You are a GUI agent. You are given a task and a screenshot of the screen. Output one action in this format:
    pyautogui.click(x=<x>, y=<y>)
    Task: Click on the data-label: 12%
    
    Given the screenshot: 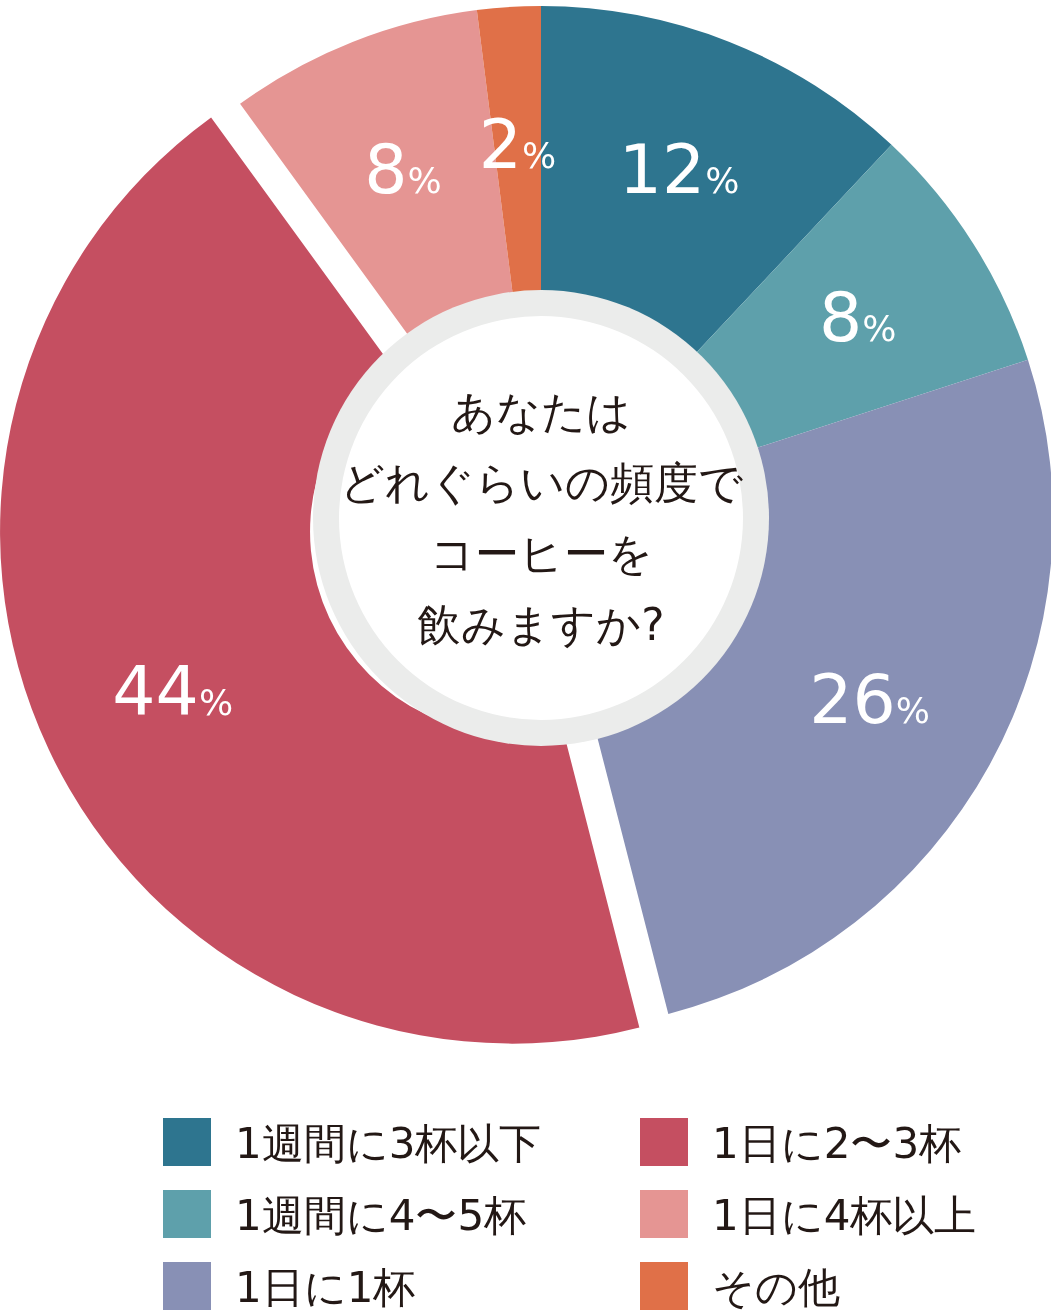 What is the action you would take?
    pyautogui.click(x=679, y=170)
    